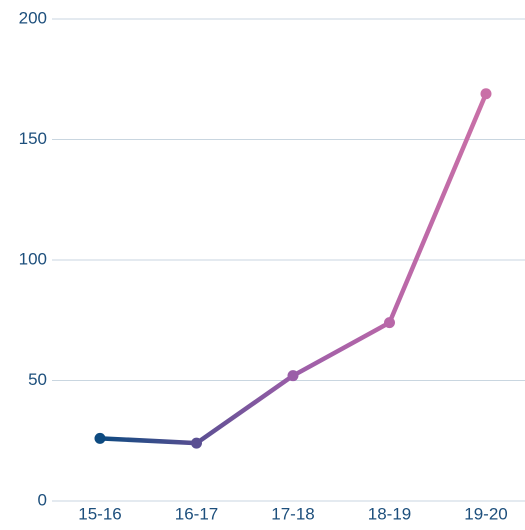 This screenshot has height=530, width=525. I want to click on y-tick-label: 50, so click(37, 379).